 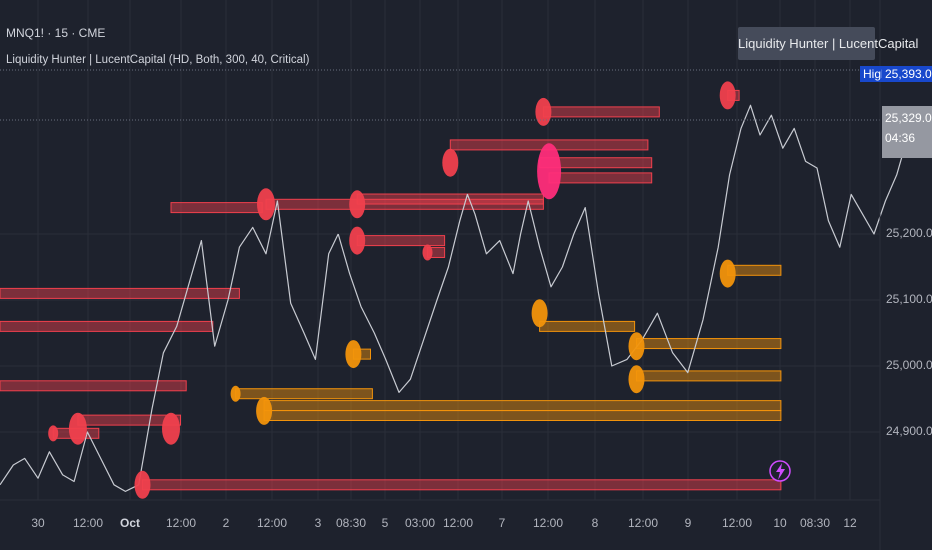 I want to click on alert-icon, so click(x=780, y=471).